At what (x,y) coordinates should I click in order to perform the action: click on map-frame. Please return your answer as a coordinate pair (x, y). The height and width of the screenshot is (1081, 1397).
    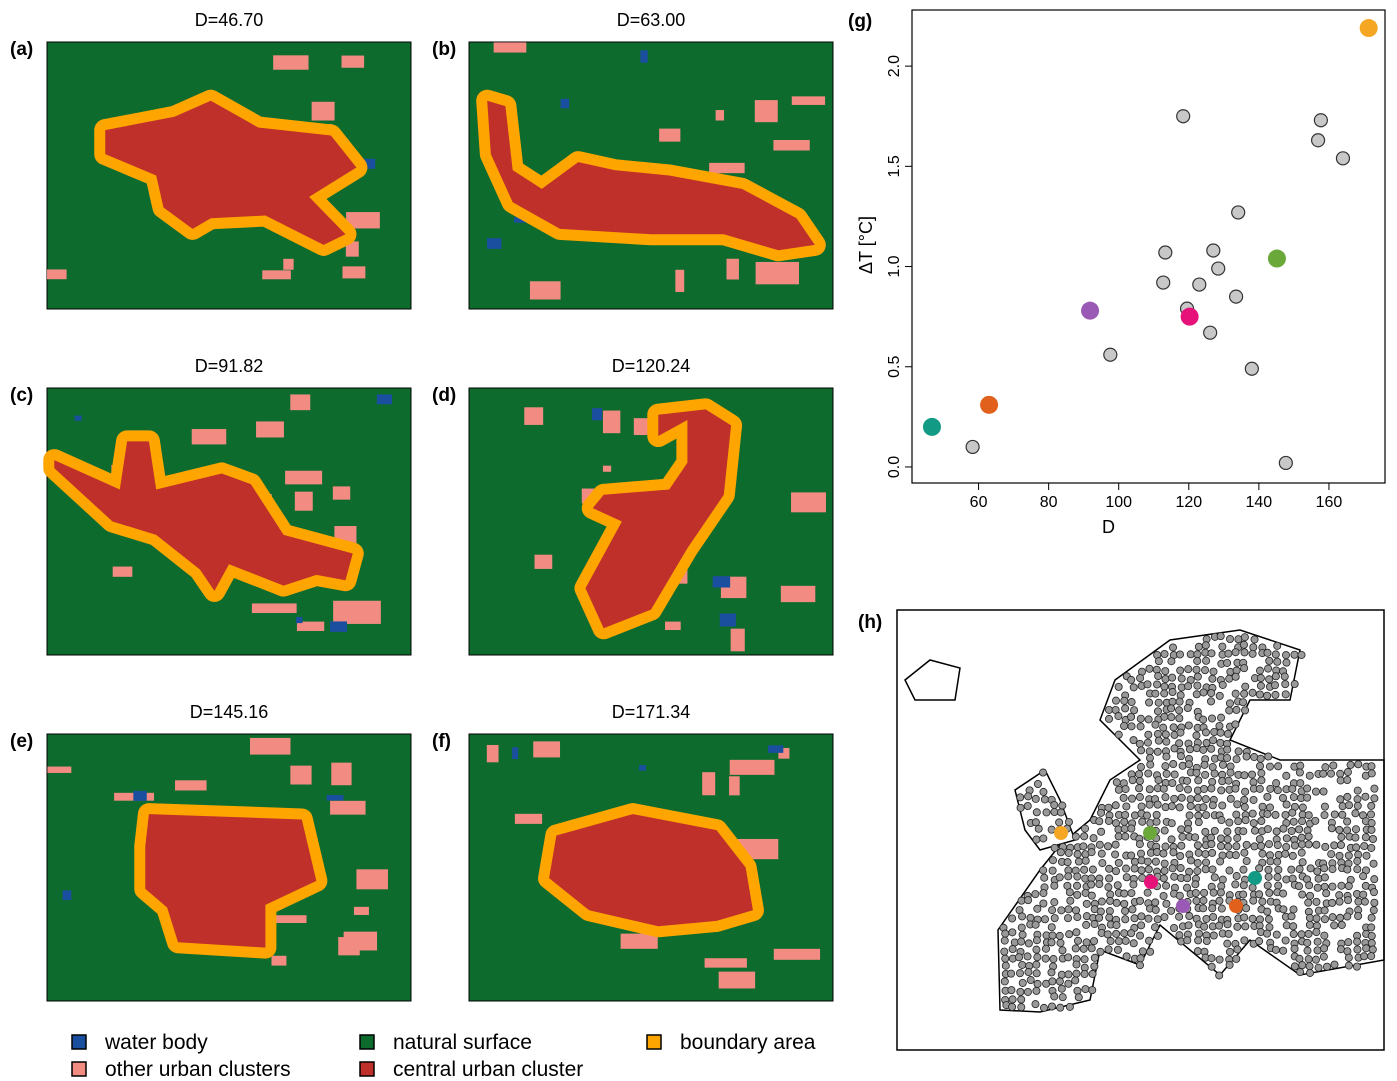
    Looking at the image, I should click on (1140, 830).